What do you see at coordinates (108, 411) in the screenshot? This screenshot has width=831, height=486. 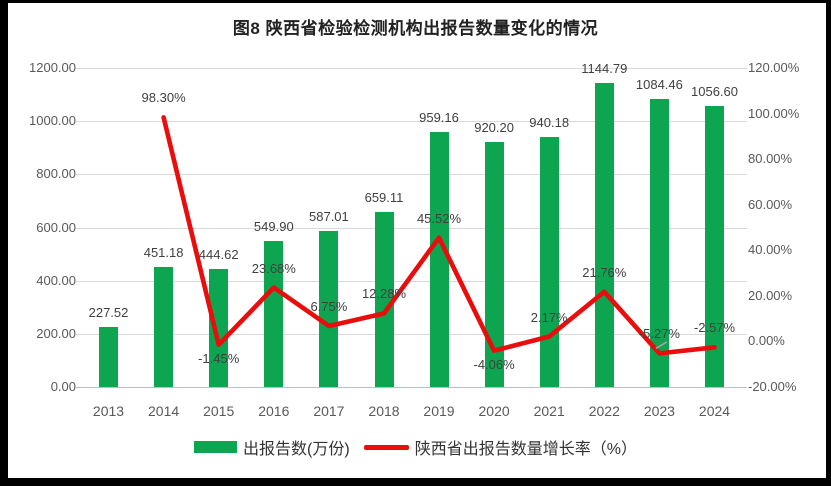 I see `x-axis-label: 2013` at bounding box center [108, 411].